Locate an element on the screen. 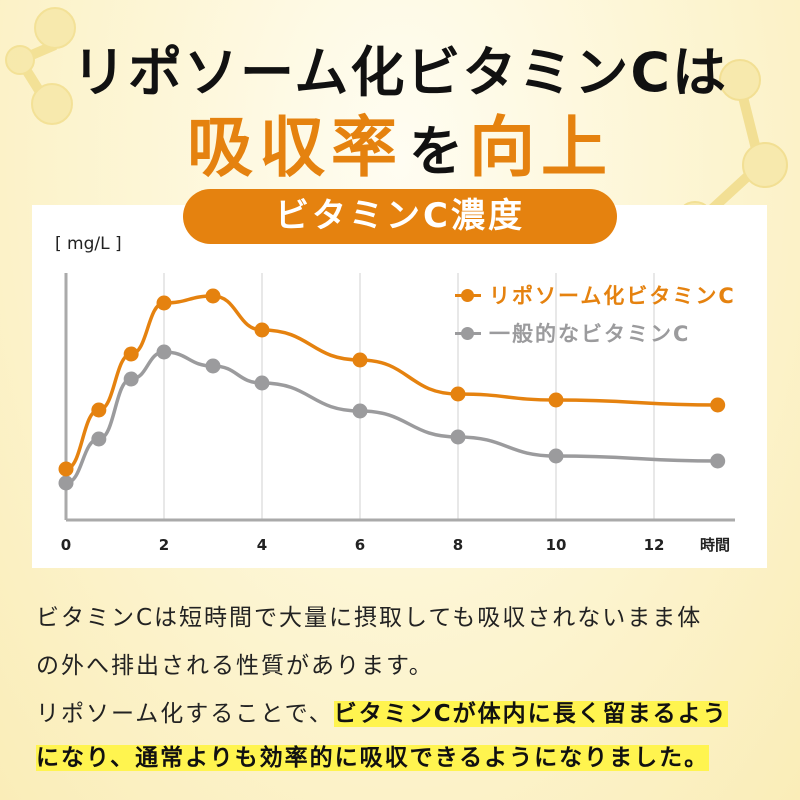 The image size is (800, 800). description-highlight-1: ビタミンCが体内に長く留まるよう is located at coordinates (530, 714).